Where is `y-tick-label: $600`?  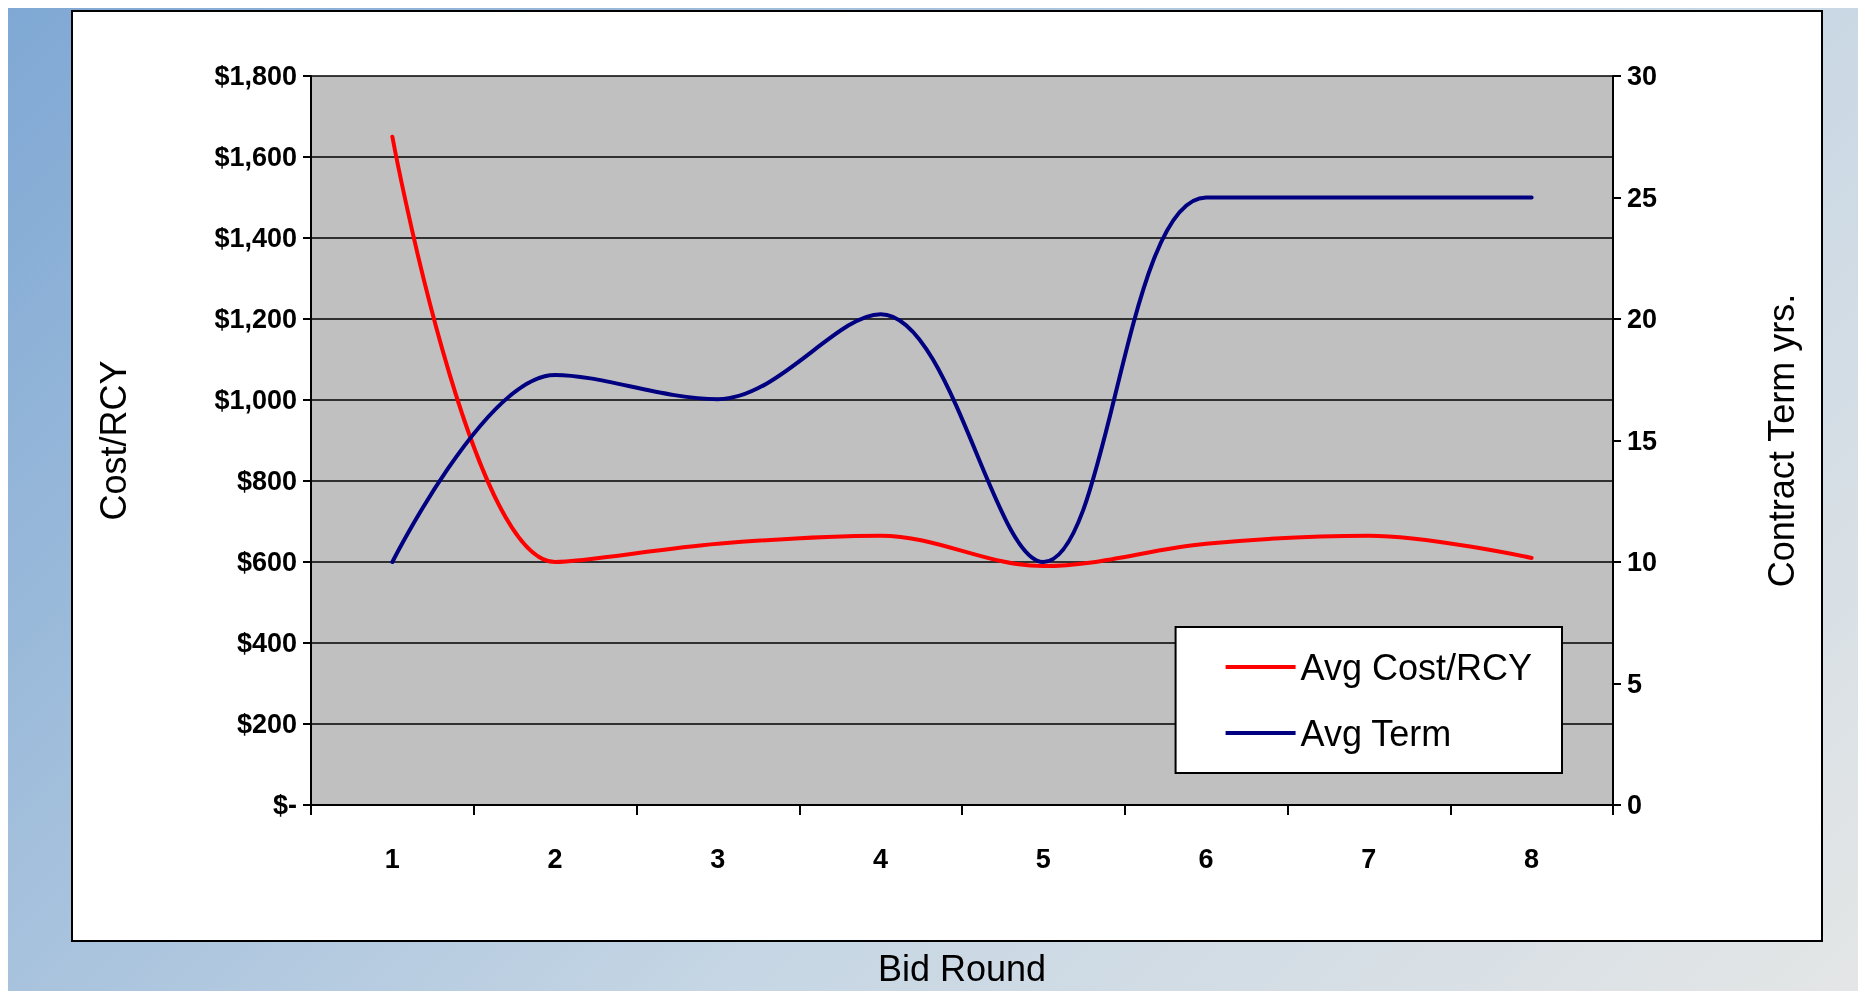
y-tick-label: $600 is located at coordinates (266, 562).